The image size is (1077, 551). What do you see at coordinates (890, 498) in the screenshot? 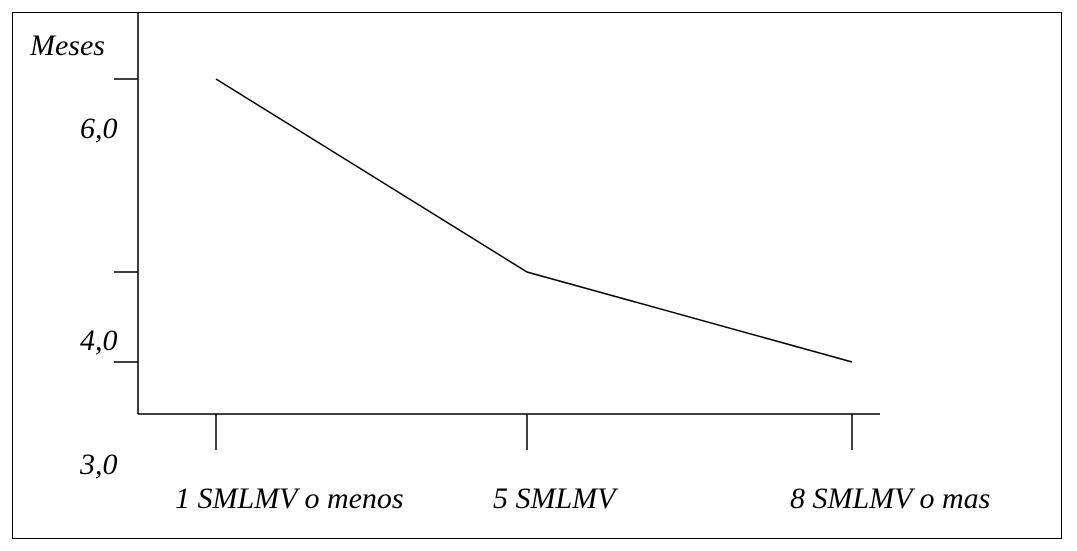
I see `x-category-label-3: 8 SMLMV o mas` at bounding box center [890, 498].